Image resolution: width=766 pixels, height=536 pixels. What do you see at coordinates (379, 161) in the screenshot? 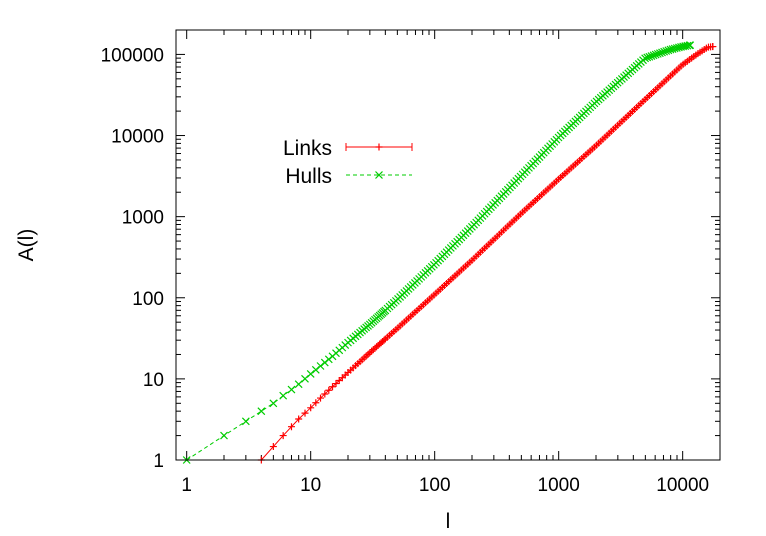
I see `legend-samples` at bounding box center [379, 161].